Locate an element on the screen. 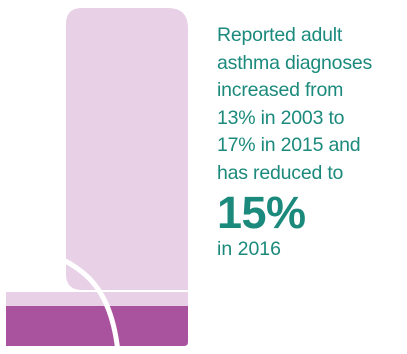  fact-line-4: 13% in 2003 to is located at coordinates (281, 117).